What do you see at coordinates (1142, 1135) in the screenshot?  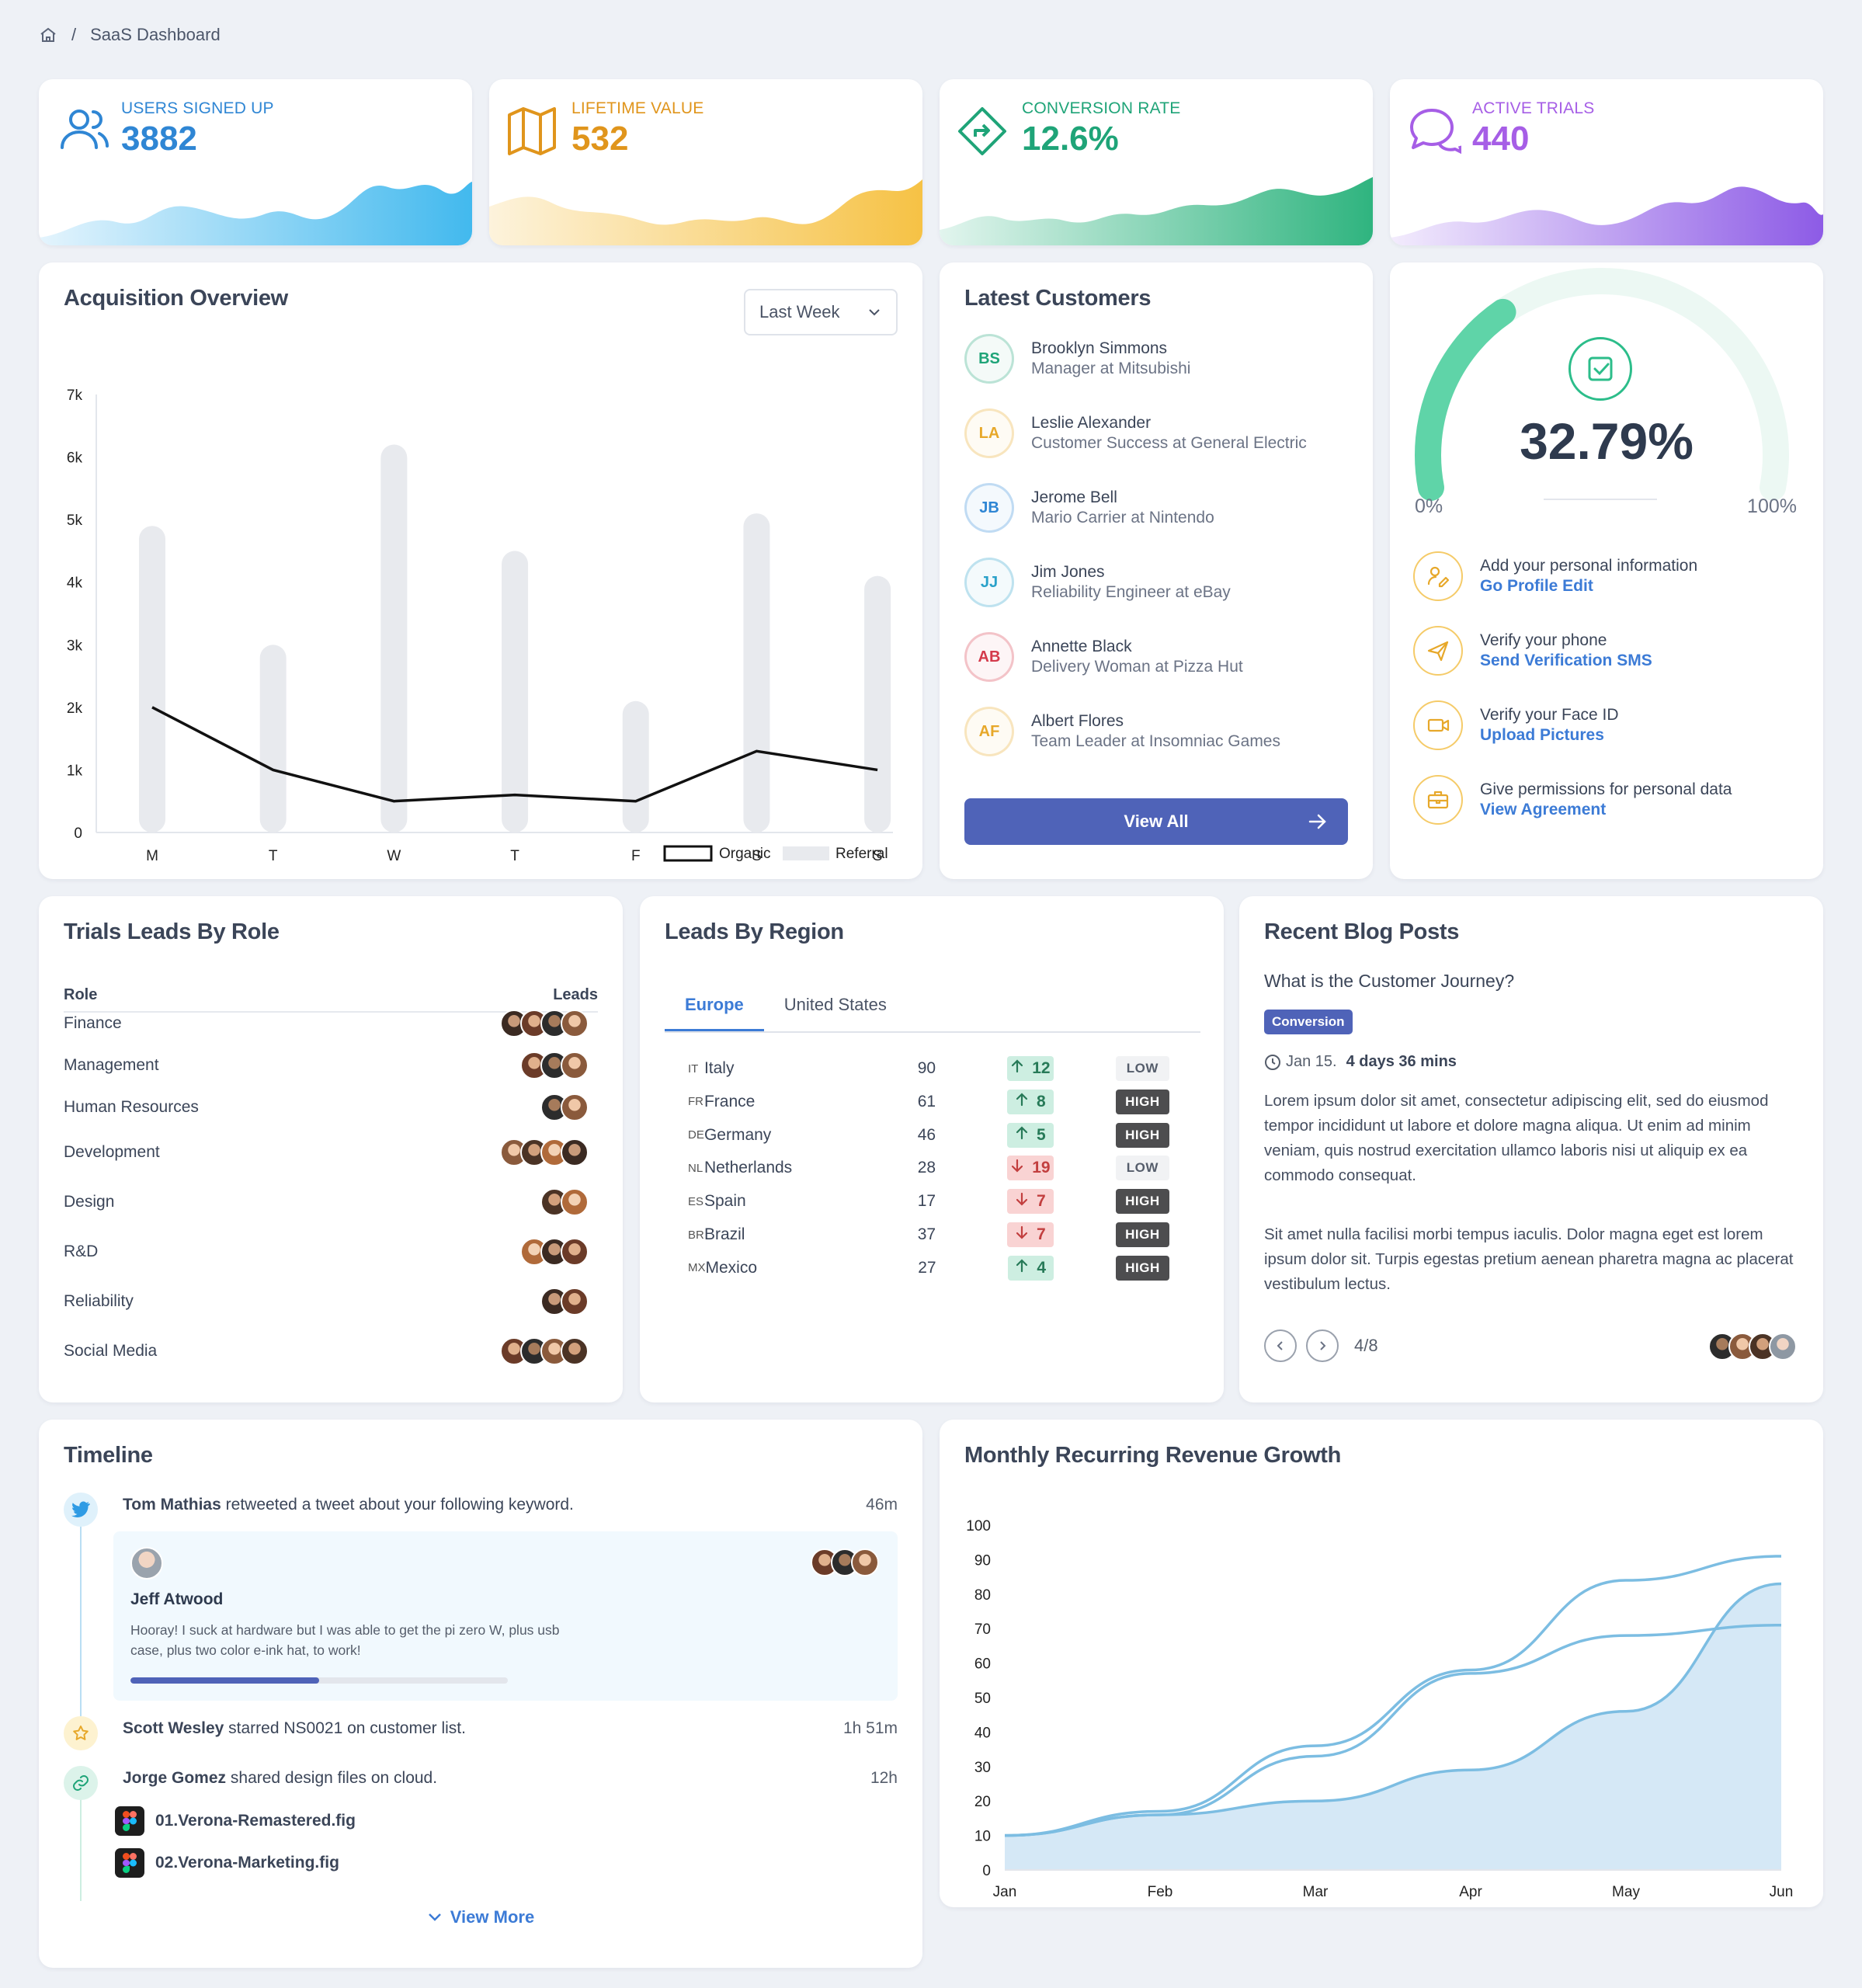 I see `status-badge: HIGH` at bounding box center [1142, 1135].